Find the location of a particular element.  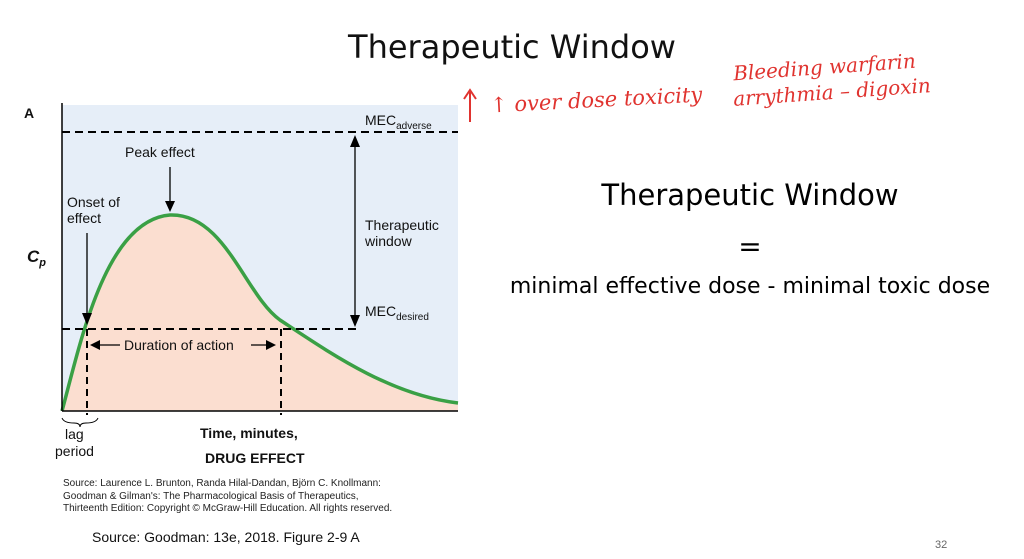

svg-text: MECdesired is located at coordinates (397, 313).